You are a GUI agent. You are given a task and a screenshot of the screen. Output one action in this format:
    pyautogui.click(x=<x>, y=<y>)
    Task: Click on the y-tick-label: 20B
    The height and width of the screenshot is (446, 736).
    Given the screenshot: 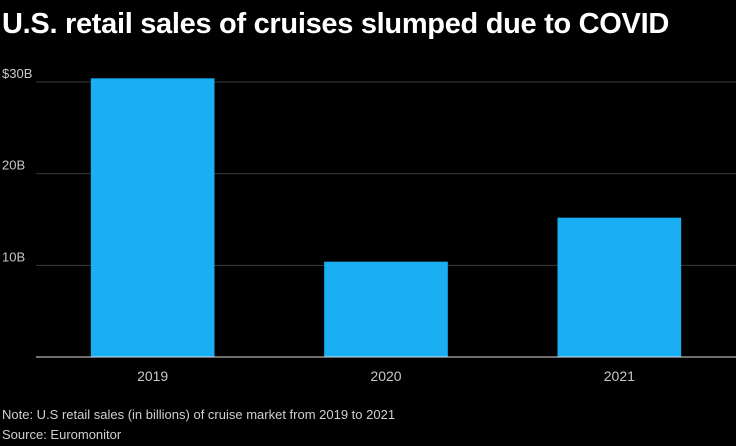 What is the action you would take?
    pyautogui.click(x=13, y=165)
    